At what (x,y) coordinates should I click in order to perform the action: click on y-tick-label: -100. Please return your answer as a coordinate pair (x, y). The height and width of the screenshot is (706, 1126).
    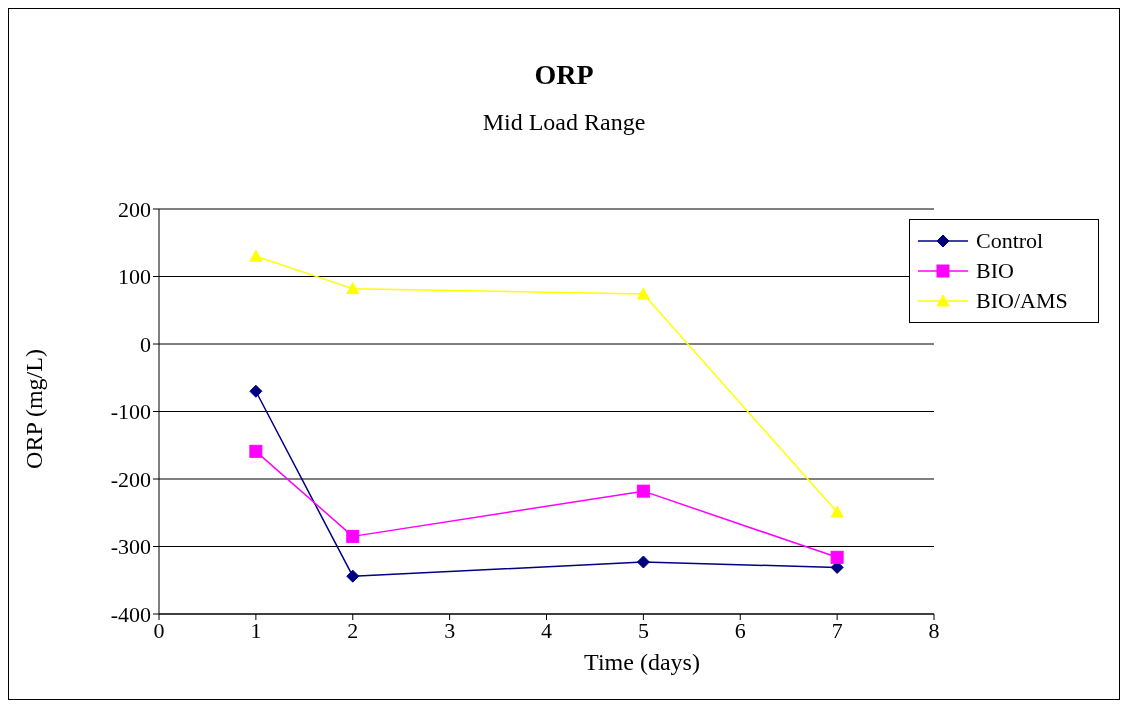
    Looking at the image, I should click on (130, 412).